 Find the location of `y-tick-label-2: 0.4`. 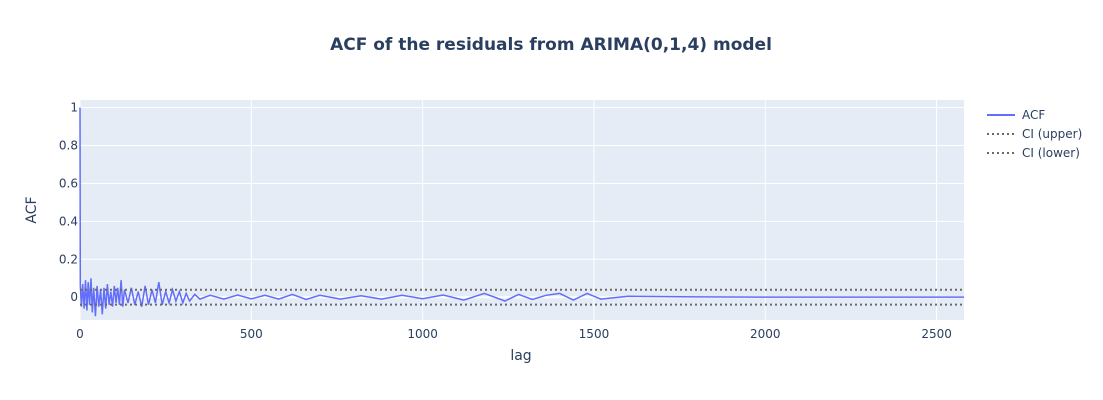

y-tick-label-2: 0.4 is located at coordinates (68, 221).